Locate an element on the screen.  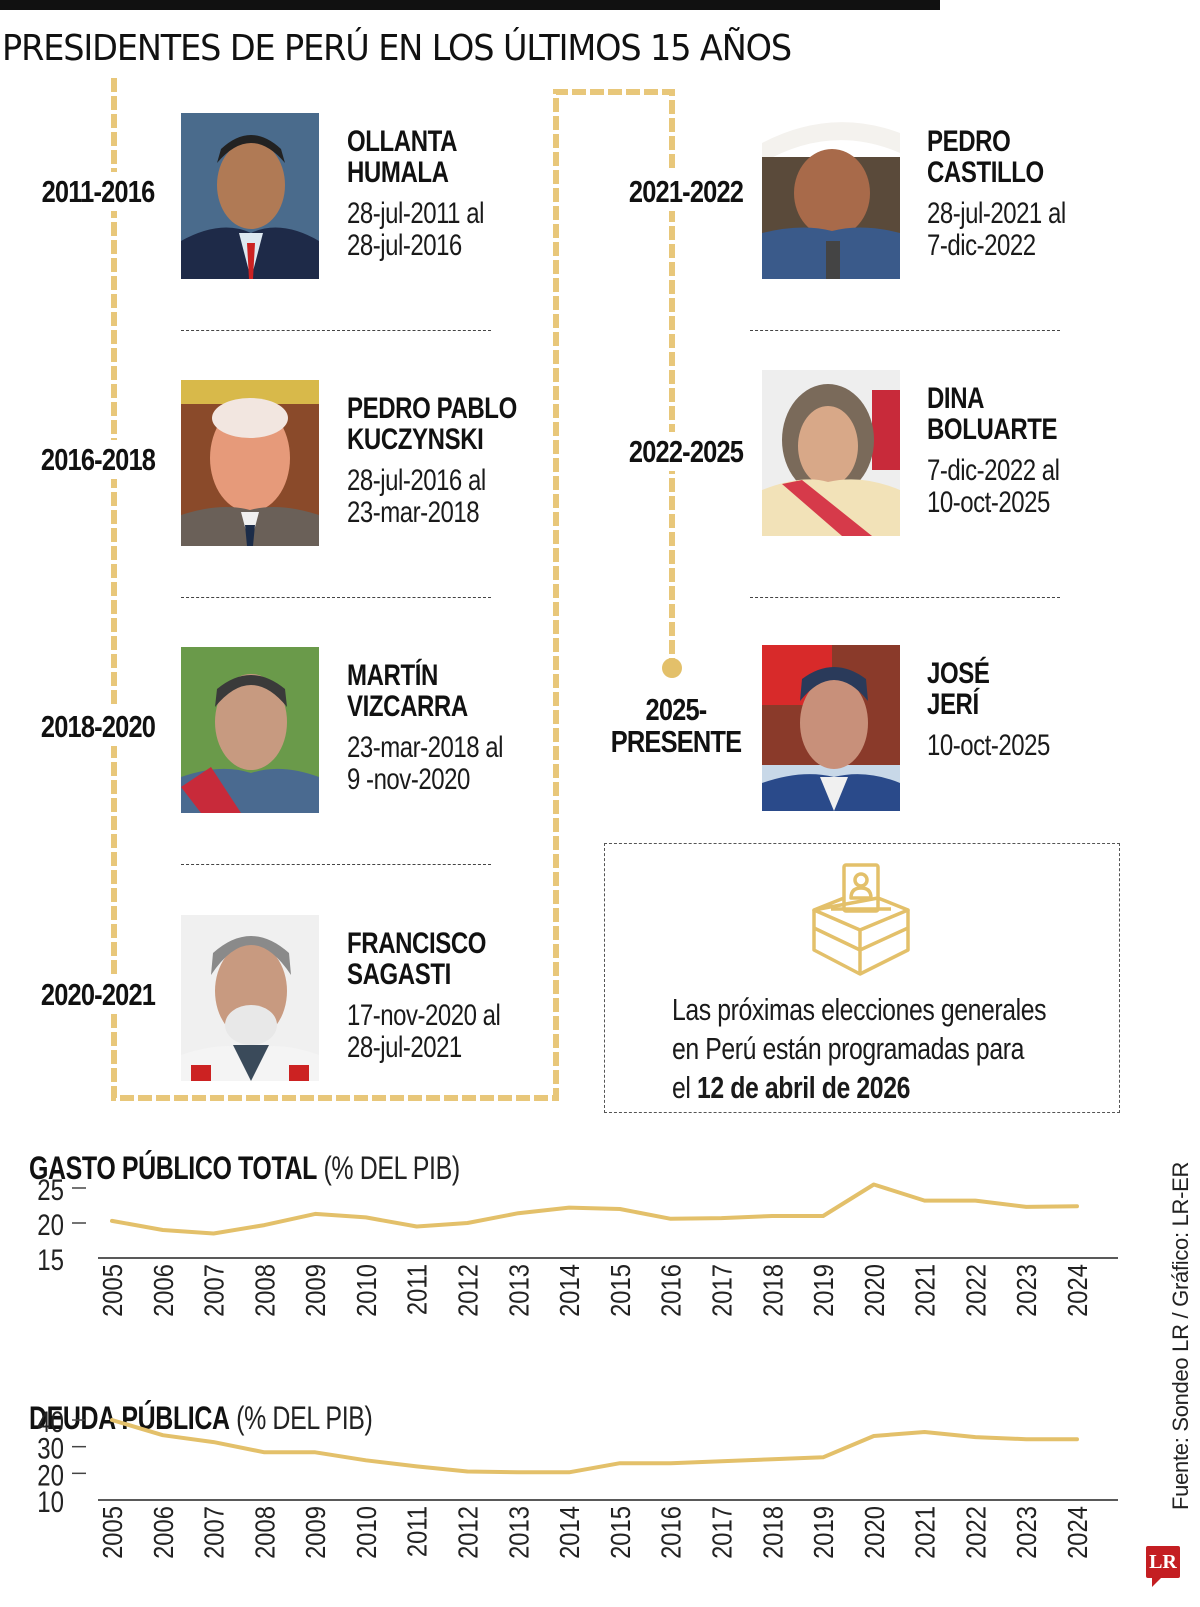
president-name: DINA BOLUARTE is located at coordinates (992, 414).